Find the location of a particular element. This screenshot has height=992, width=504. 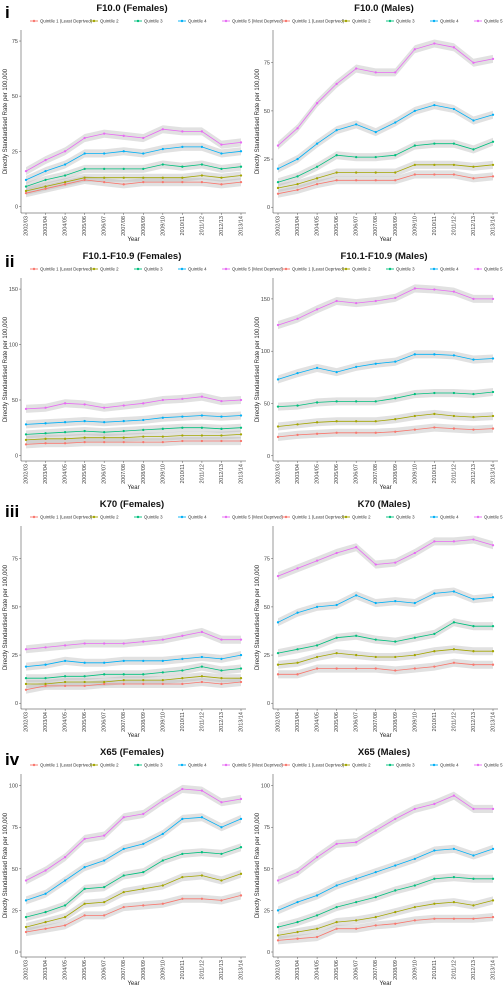

legend-item: Quintile 4 is located at coordinates (192, 765).